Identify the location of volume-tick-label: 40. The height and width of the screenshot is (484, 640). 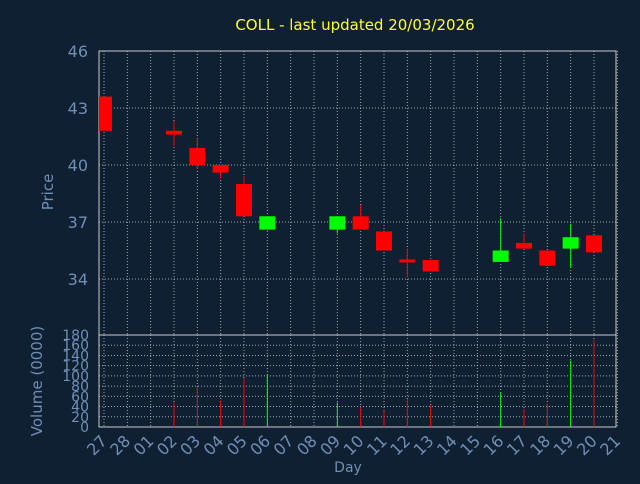
(80, 408).